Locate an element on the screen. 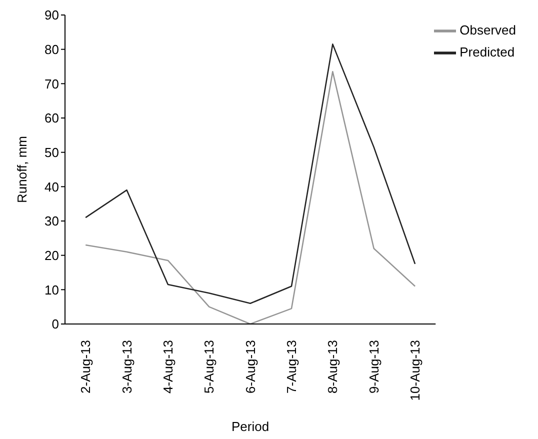 The width and height of the screenshot is (538, 439). x-tick-label: 7-Aug-13 is located at coordinates (291, 367).